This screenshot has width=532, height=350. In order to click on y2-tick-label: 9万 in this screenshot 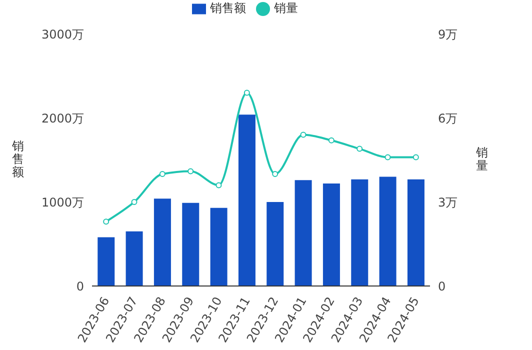, I will do `click(448, 34)`.